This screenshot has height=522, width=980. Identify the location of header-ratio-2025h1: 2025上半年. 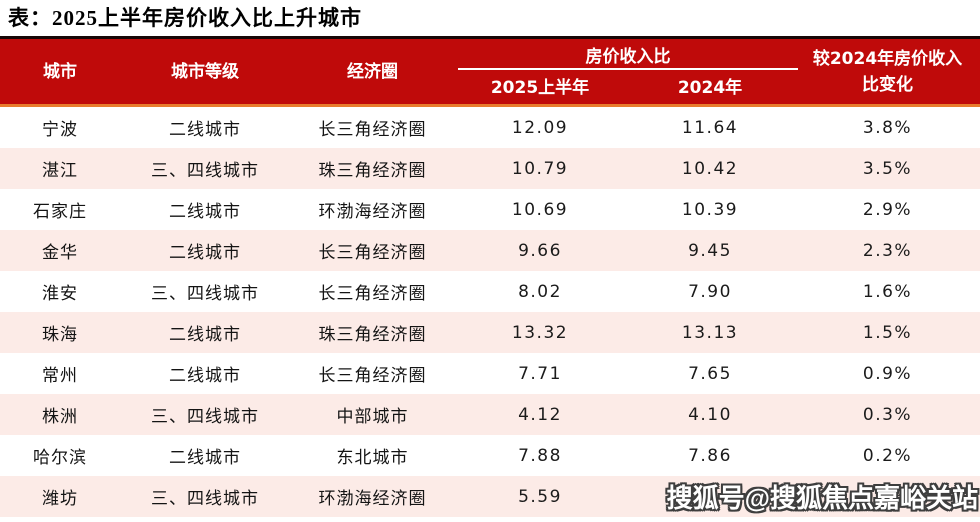
(540, 88).